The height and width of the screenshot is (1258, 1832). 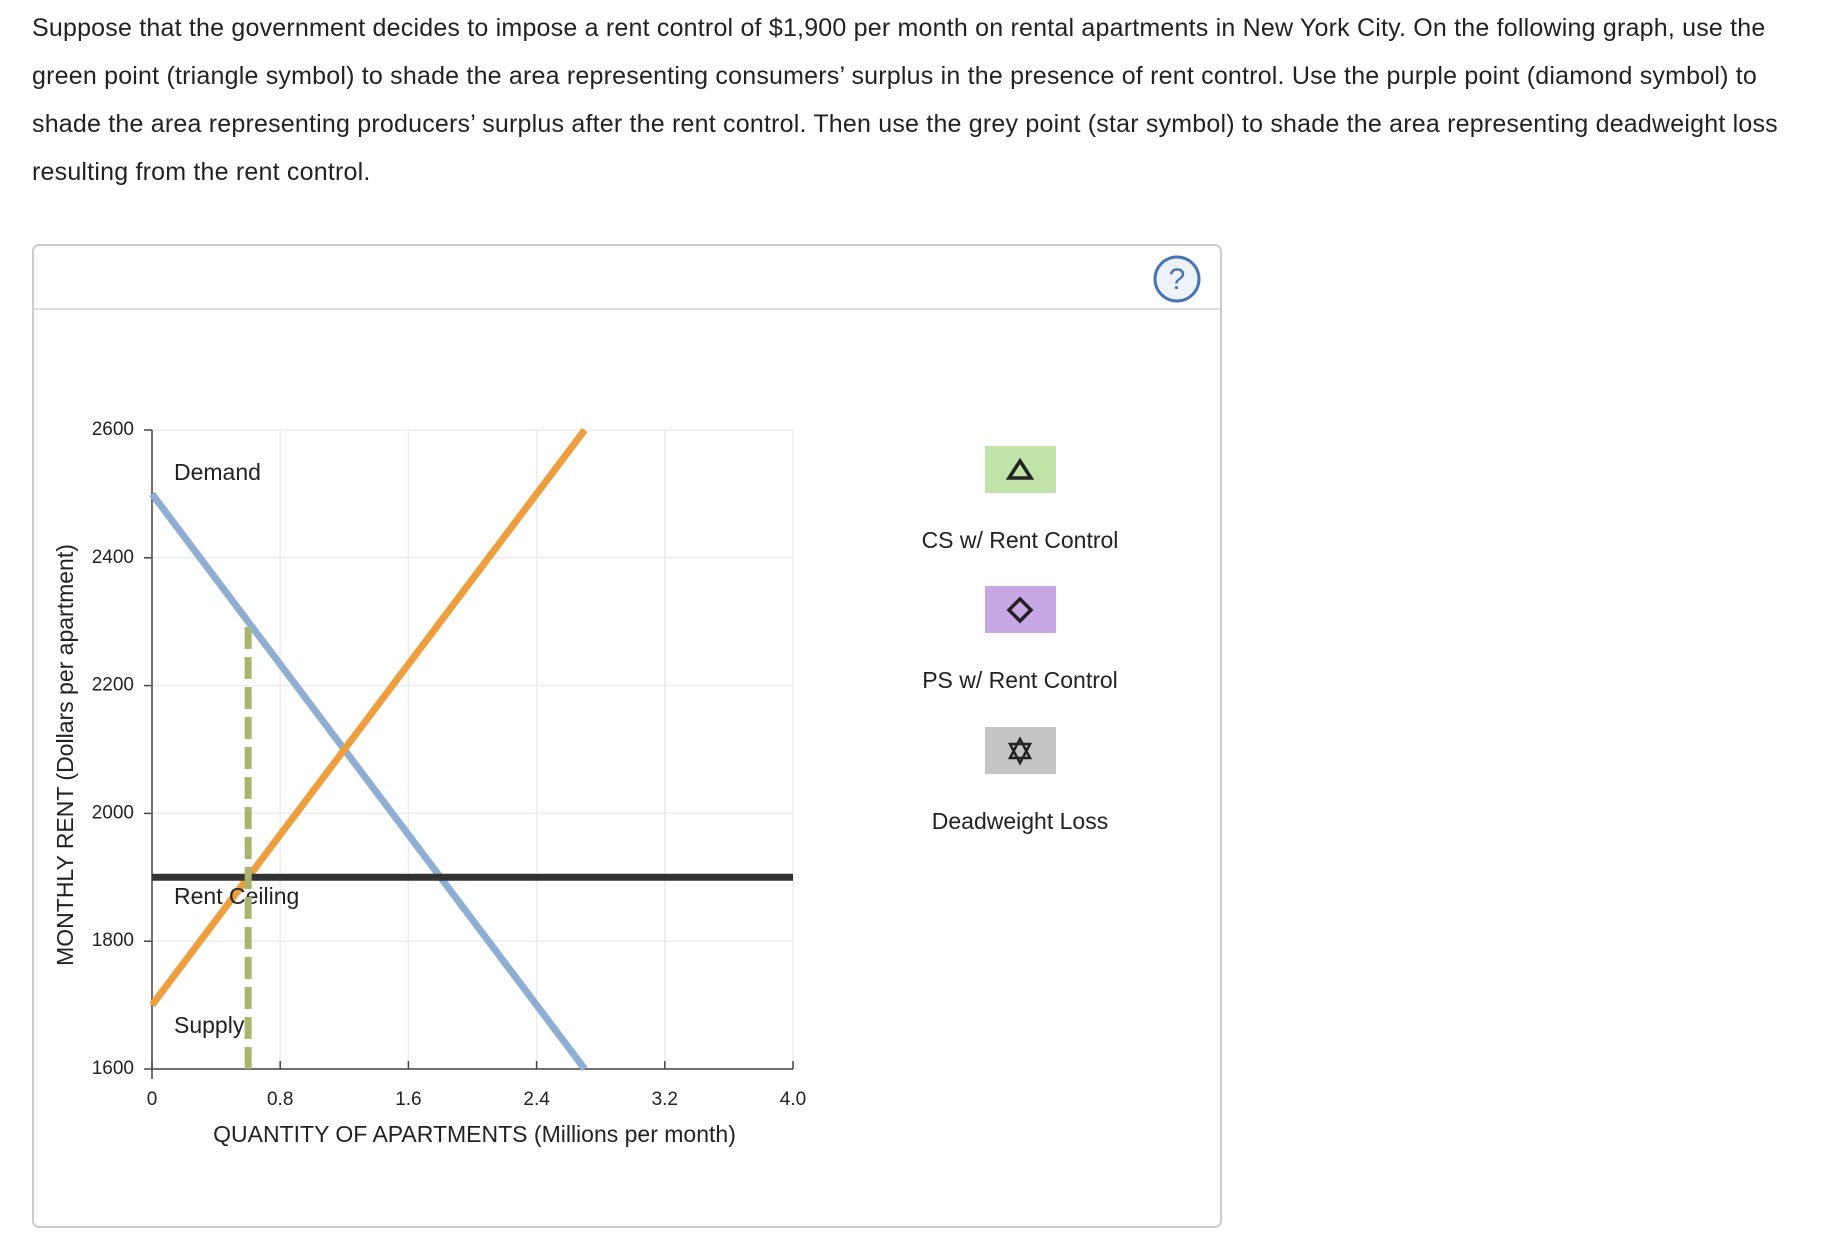 I want to click on y-tick-label: 2400, so click(x=113, y=557).